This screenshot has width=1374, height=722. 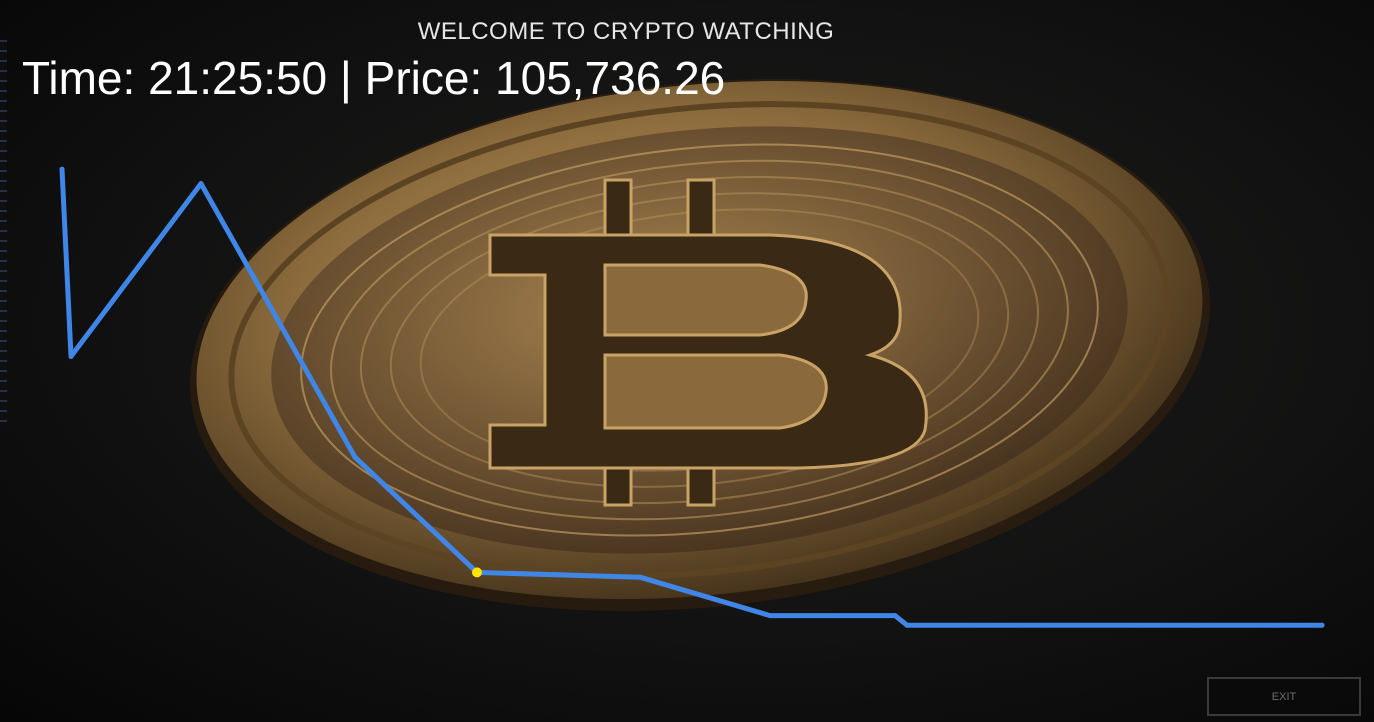 What do you see at coordinates (423, 78) in the screenshot?
I see `price-label: Price:` at bounding box center [423, 78].